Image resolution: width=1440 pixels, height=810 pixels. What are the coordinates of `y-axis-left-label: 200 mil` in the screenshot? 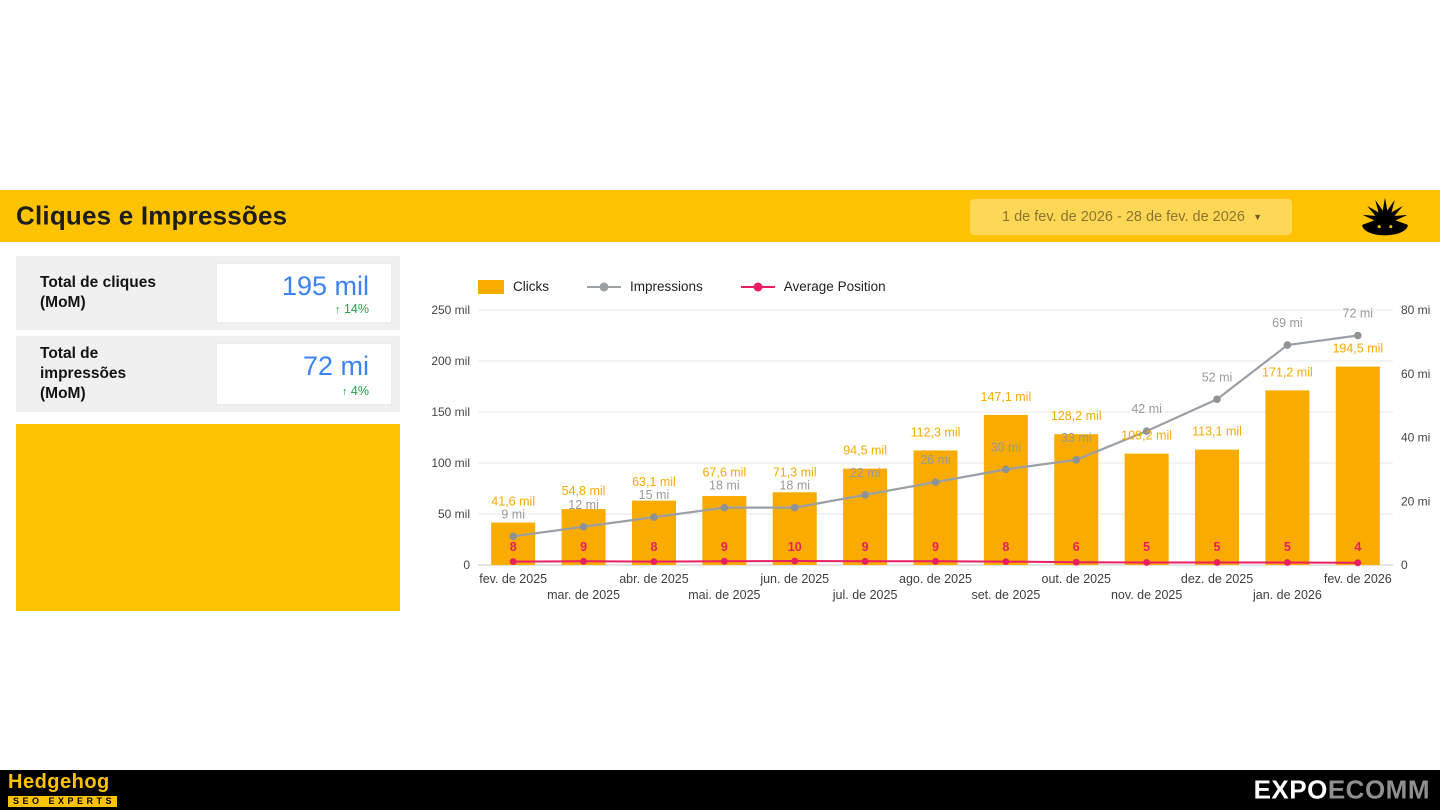 It's located at (450, 361).